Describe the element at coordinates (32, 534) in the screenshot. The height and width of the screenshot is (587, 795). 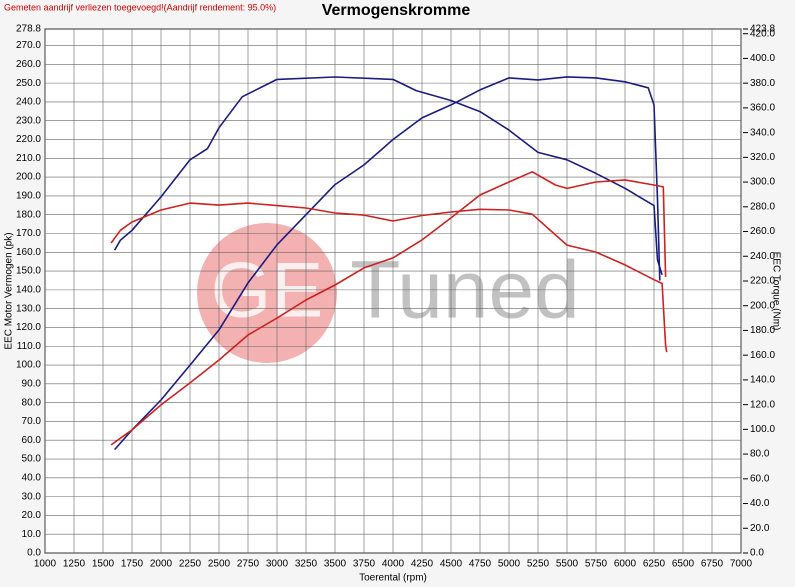
I see `y-tick-label: 10.0` at that location.